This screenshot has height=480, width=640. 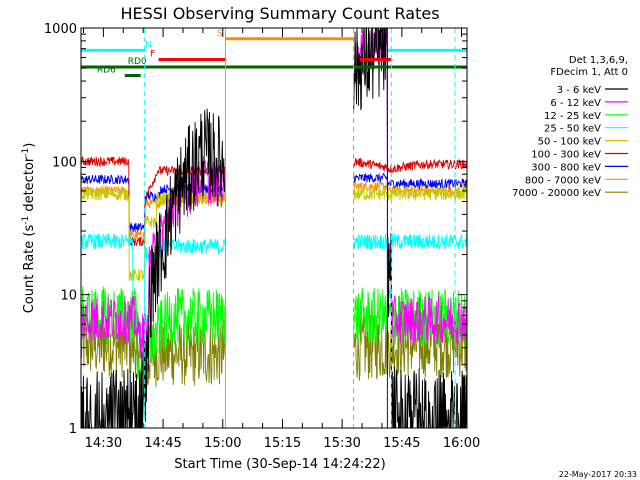 What do you see at coordinates (598, 60) in the screenshot?
I see `legend-header: Det 1,3,6,9,` at bounding box center [598, 60].